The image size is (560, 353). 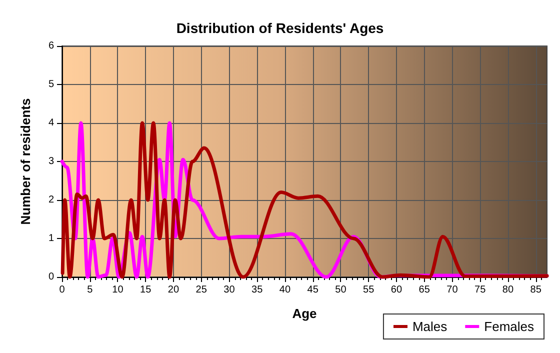 I want to click on x-axis-title: Age, so click(x=304, y=313).